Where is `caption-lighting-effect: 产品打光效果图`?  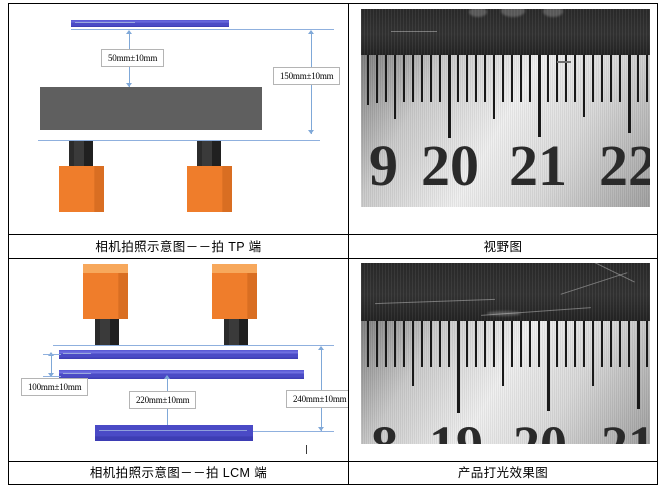
caption-lighting-effect: 产品打光效果图 is located at coordinates (503, 472).